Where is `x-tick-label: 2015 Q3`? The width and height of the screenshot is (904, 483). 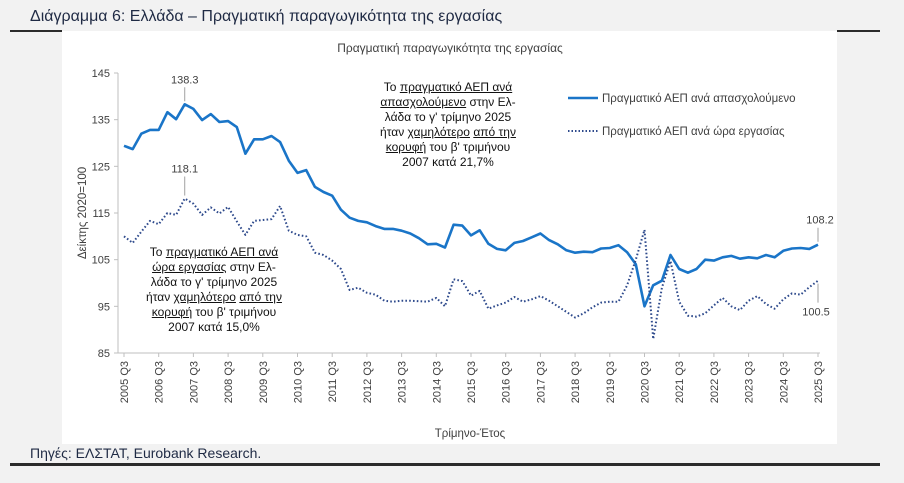 x-tick-label: 2015 Q3 is located at coordinates (472, 382).